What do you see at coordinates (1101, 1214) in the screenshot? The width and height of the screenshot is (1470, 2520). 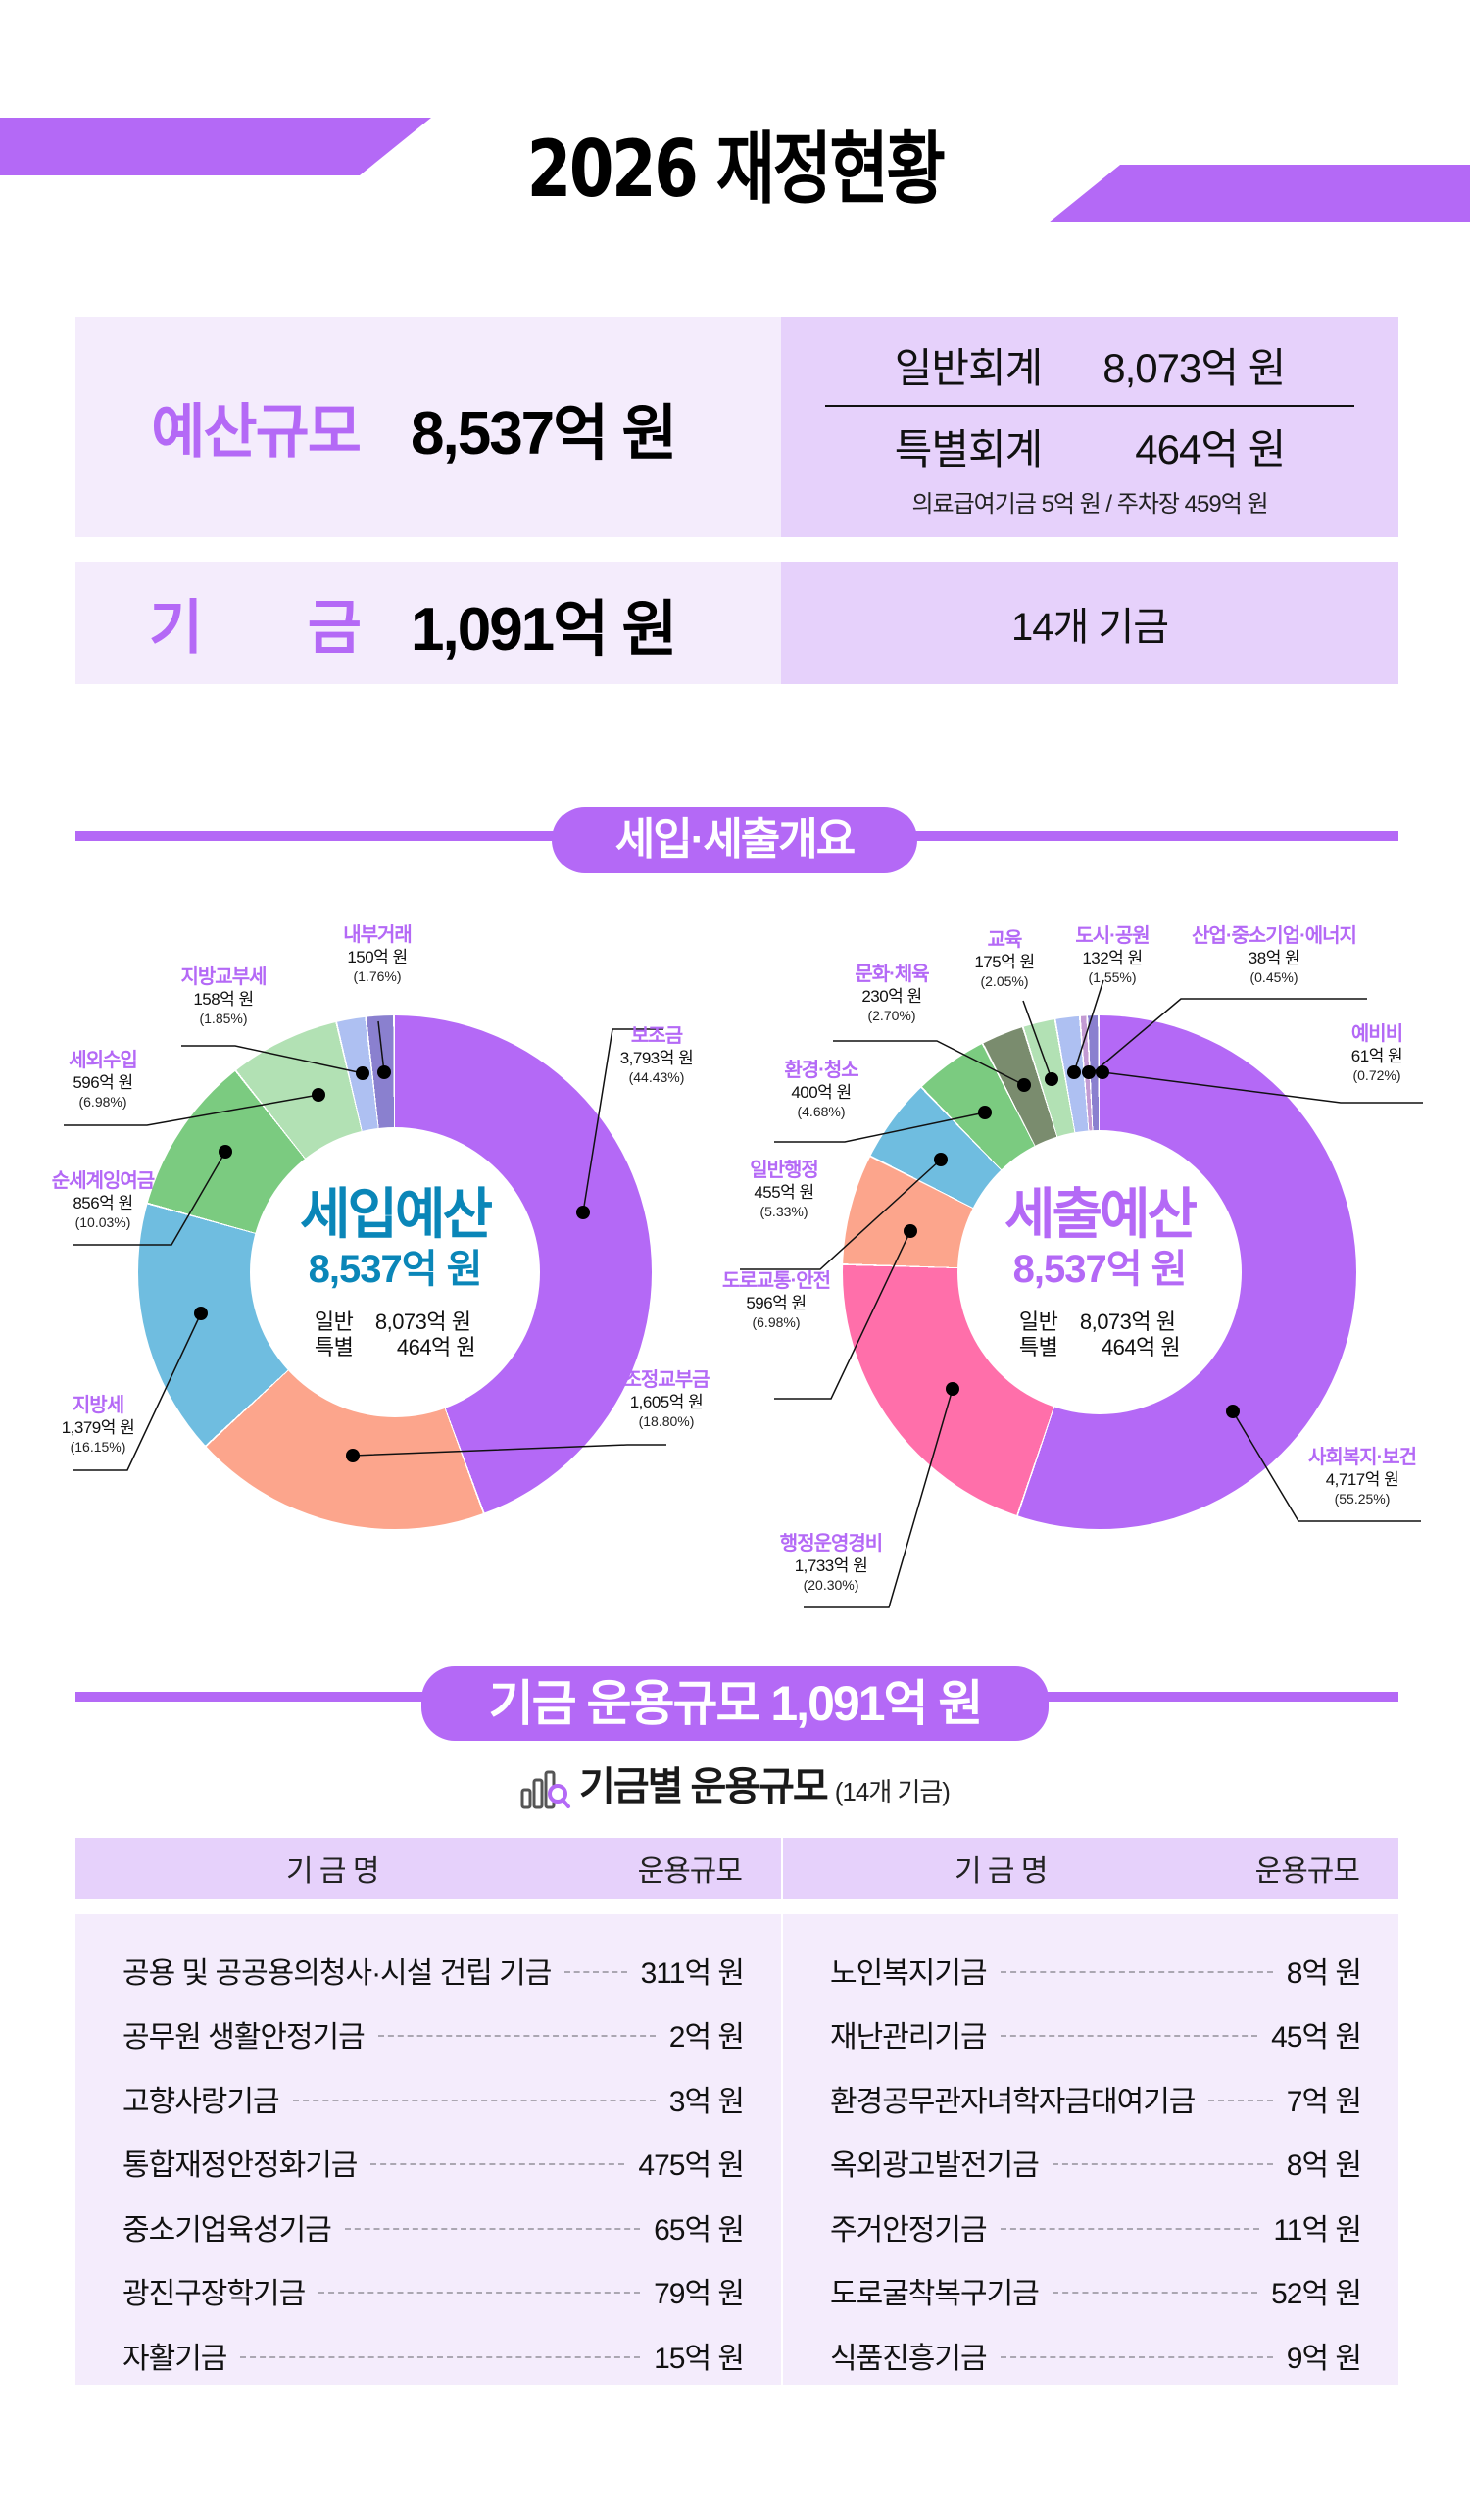 I see `expenditure-title: 세출예산` at bounding box center [1101, 1214].